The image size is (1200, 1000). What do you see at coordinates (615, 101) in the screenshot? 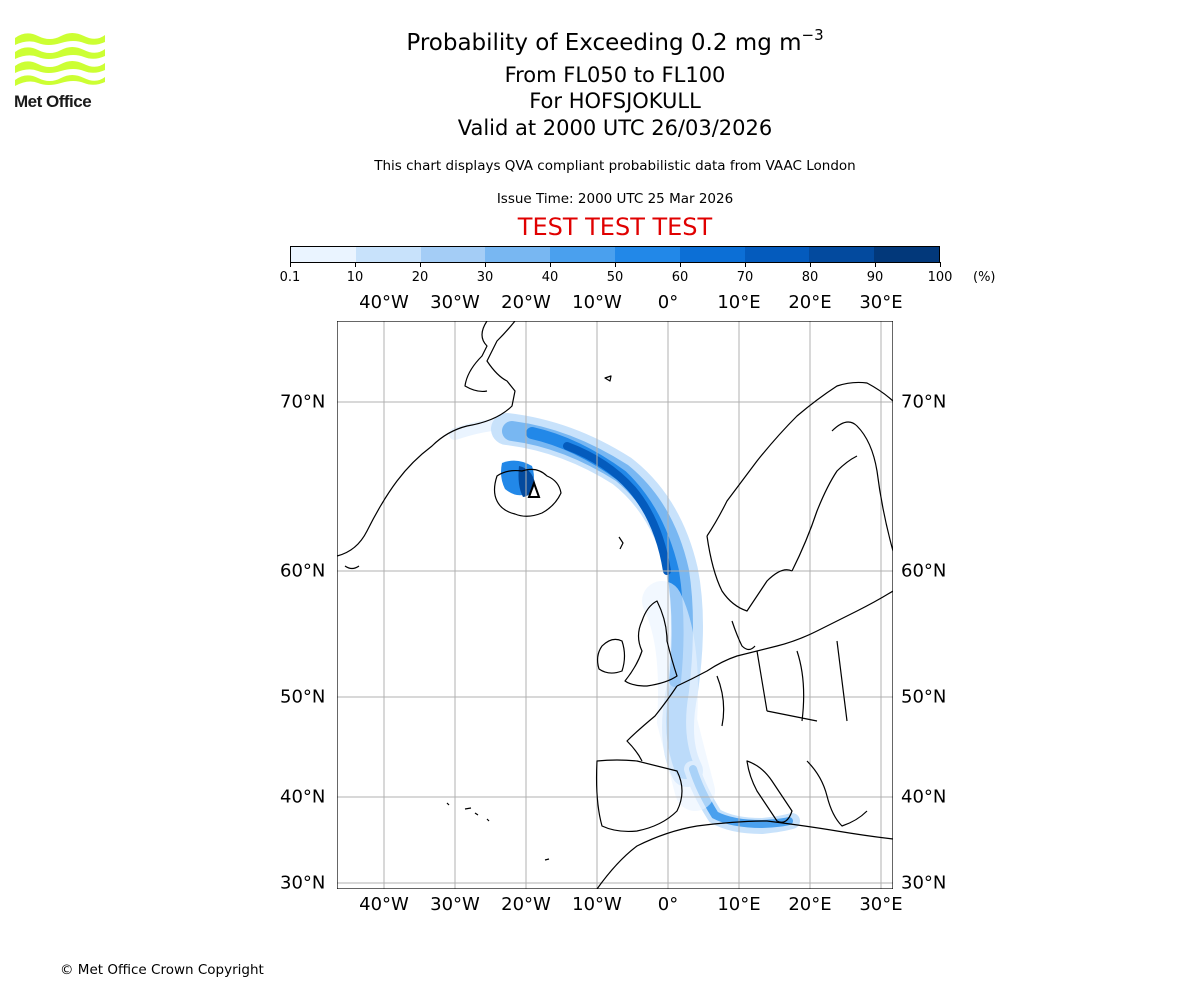
I see `volcano-line: For HOFSJOKULL` at bounding box center [615, 101].